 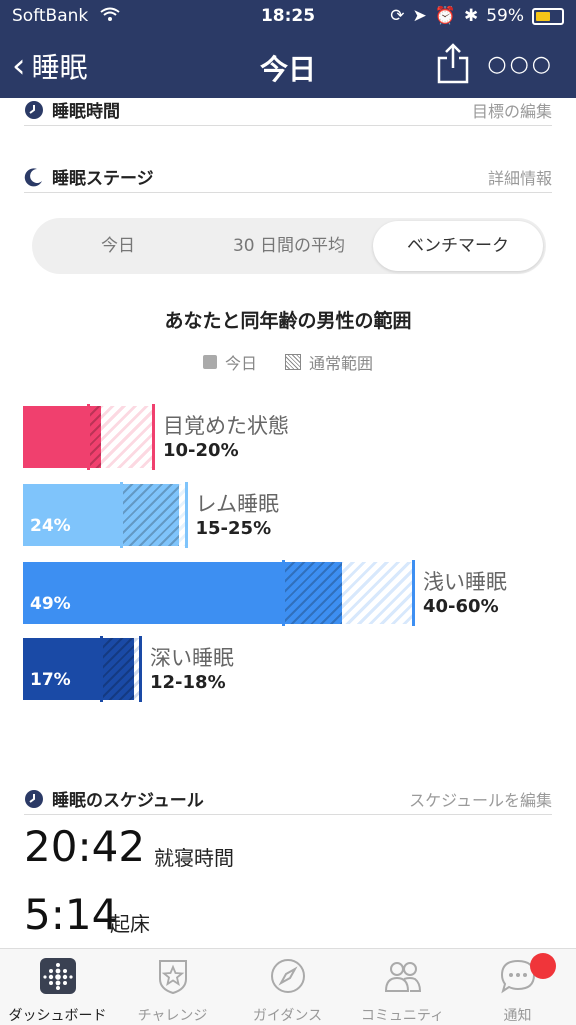 I want to click on back-button: ‹ 睡眠, so click(x=50, y=66).